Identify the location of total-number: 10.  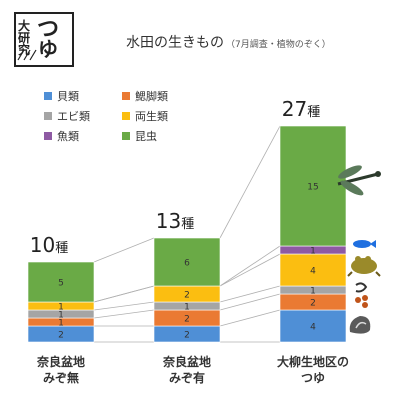
(42, 245).